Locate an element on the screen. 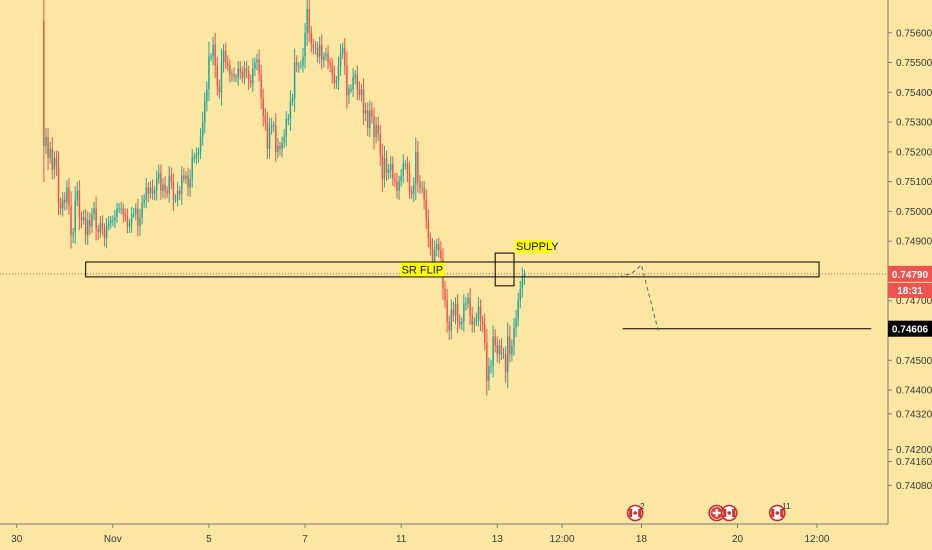 Image resolution: width=932 pixels, height=550 pixels. current-price-value: 0.74790 is located at coordinates (910, 275).